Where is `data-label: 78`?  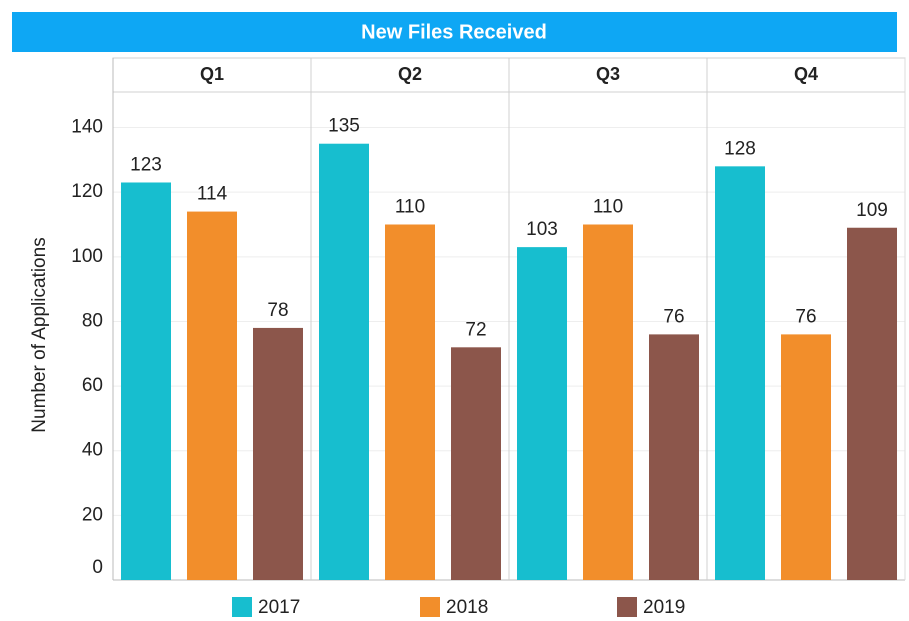
data-label: 78 is located at coordinates (277, 310).